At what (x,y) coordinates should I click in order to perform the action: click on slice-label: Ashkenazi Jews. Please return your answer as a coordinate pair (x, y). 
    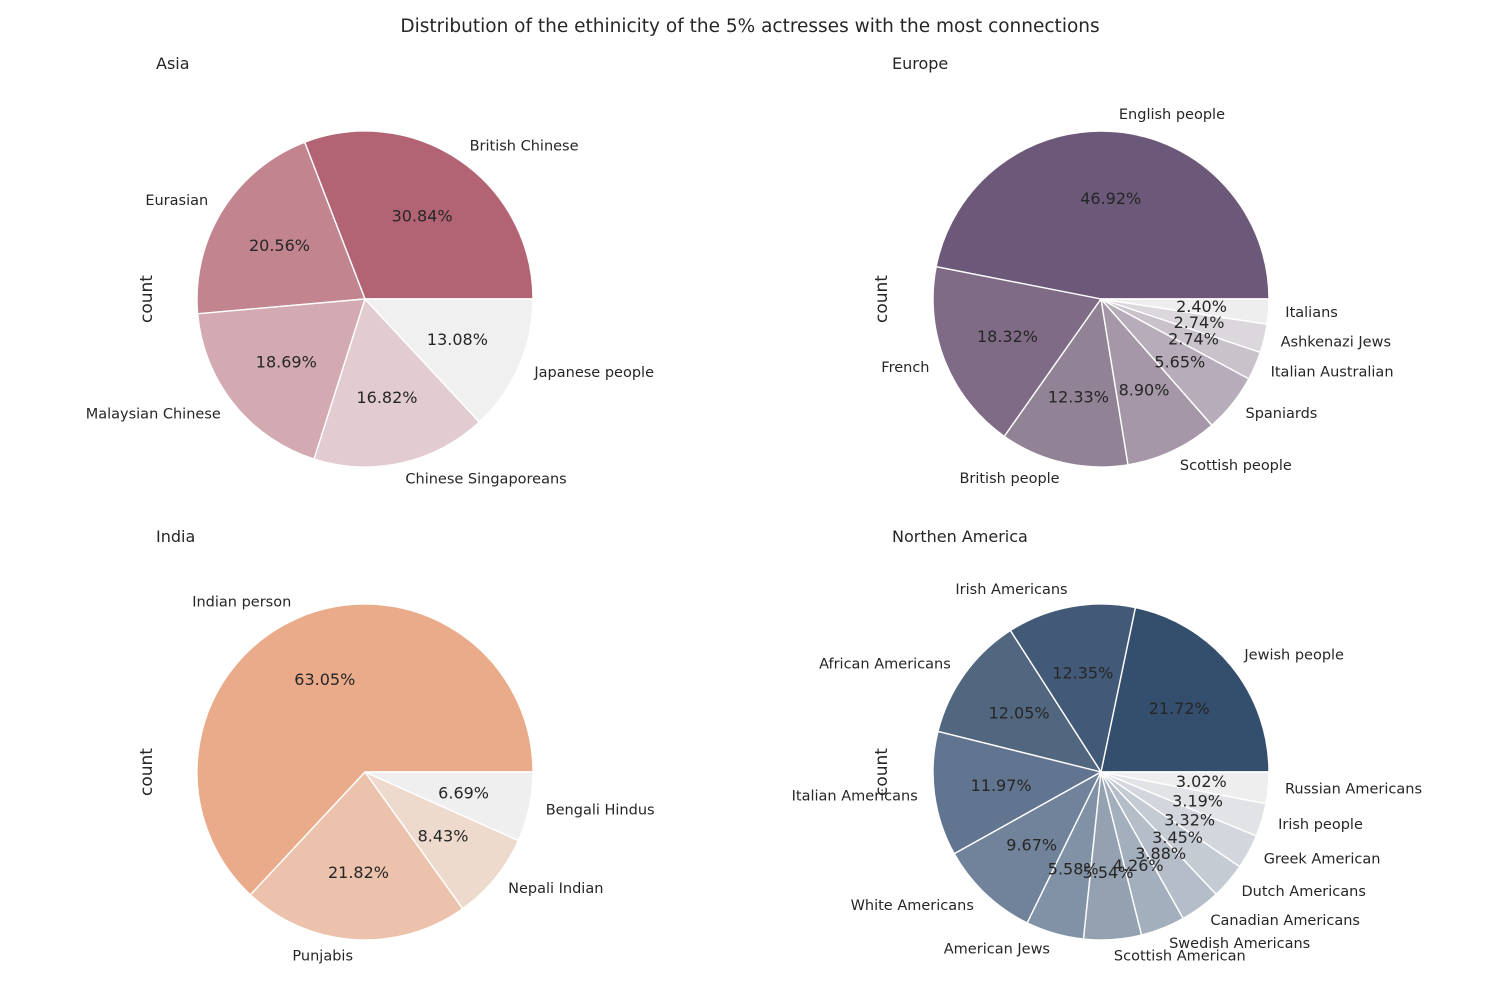
    Looking at the image, I should click on (1336, 342).